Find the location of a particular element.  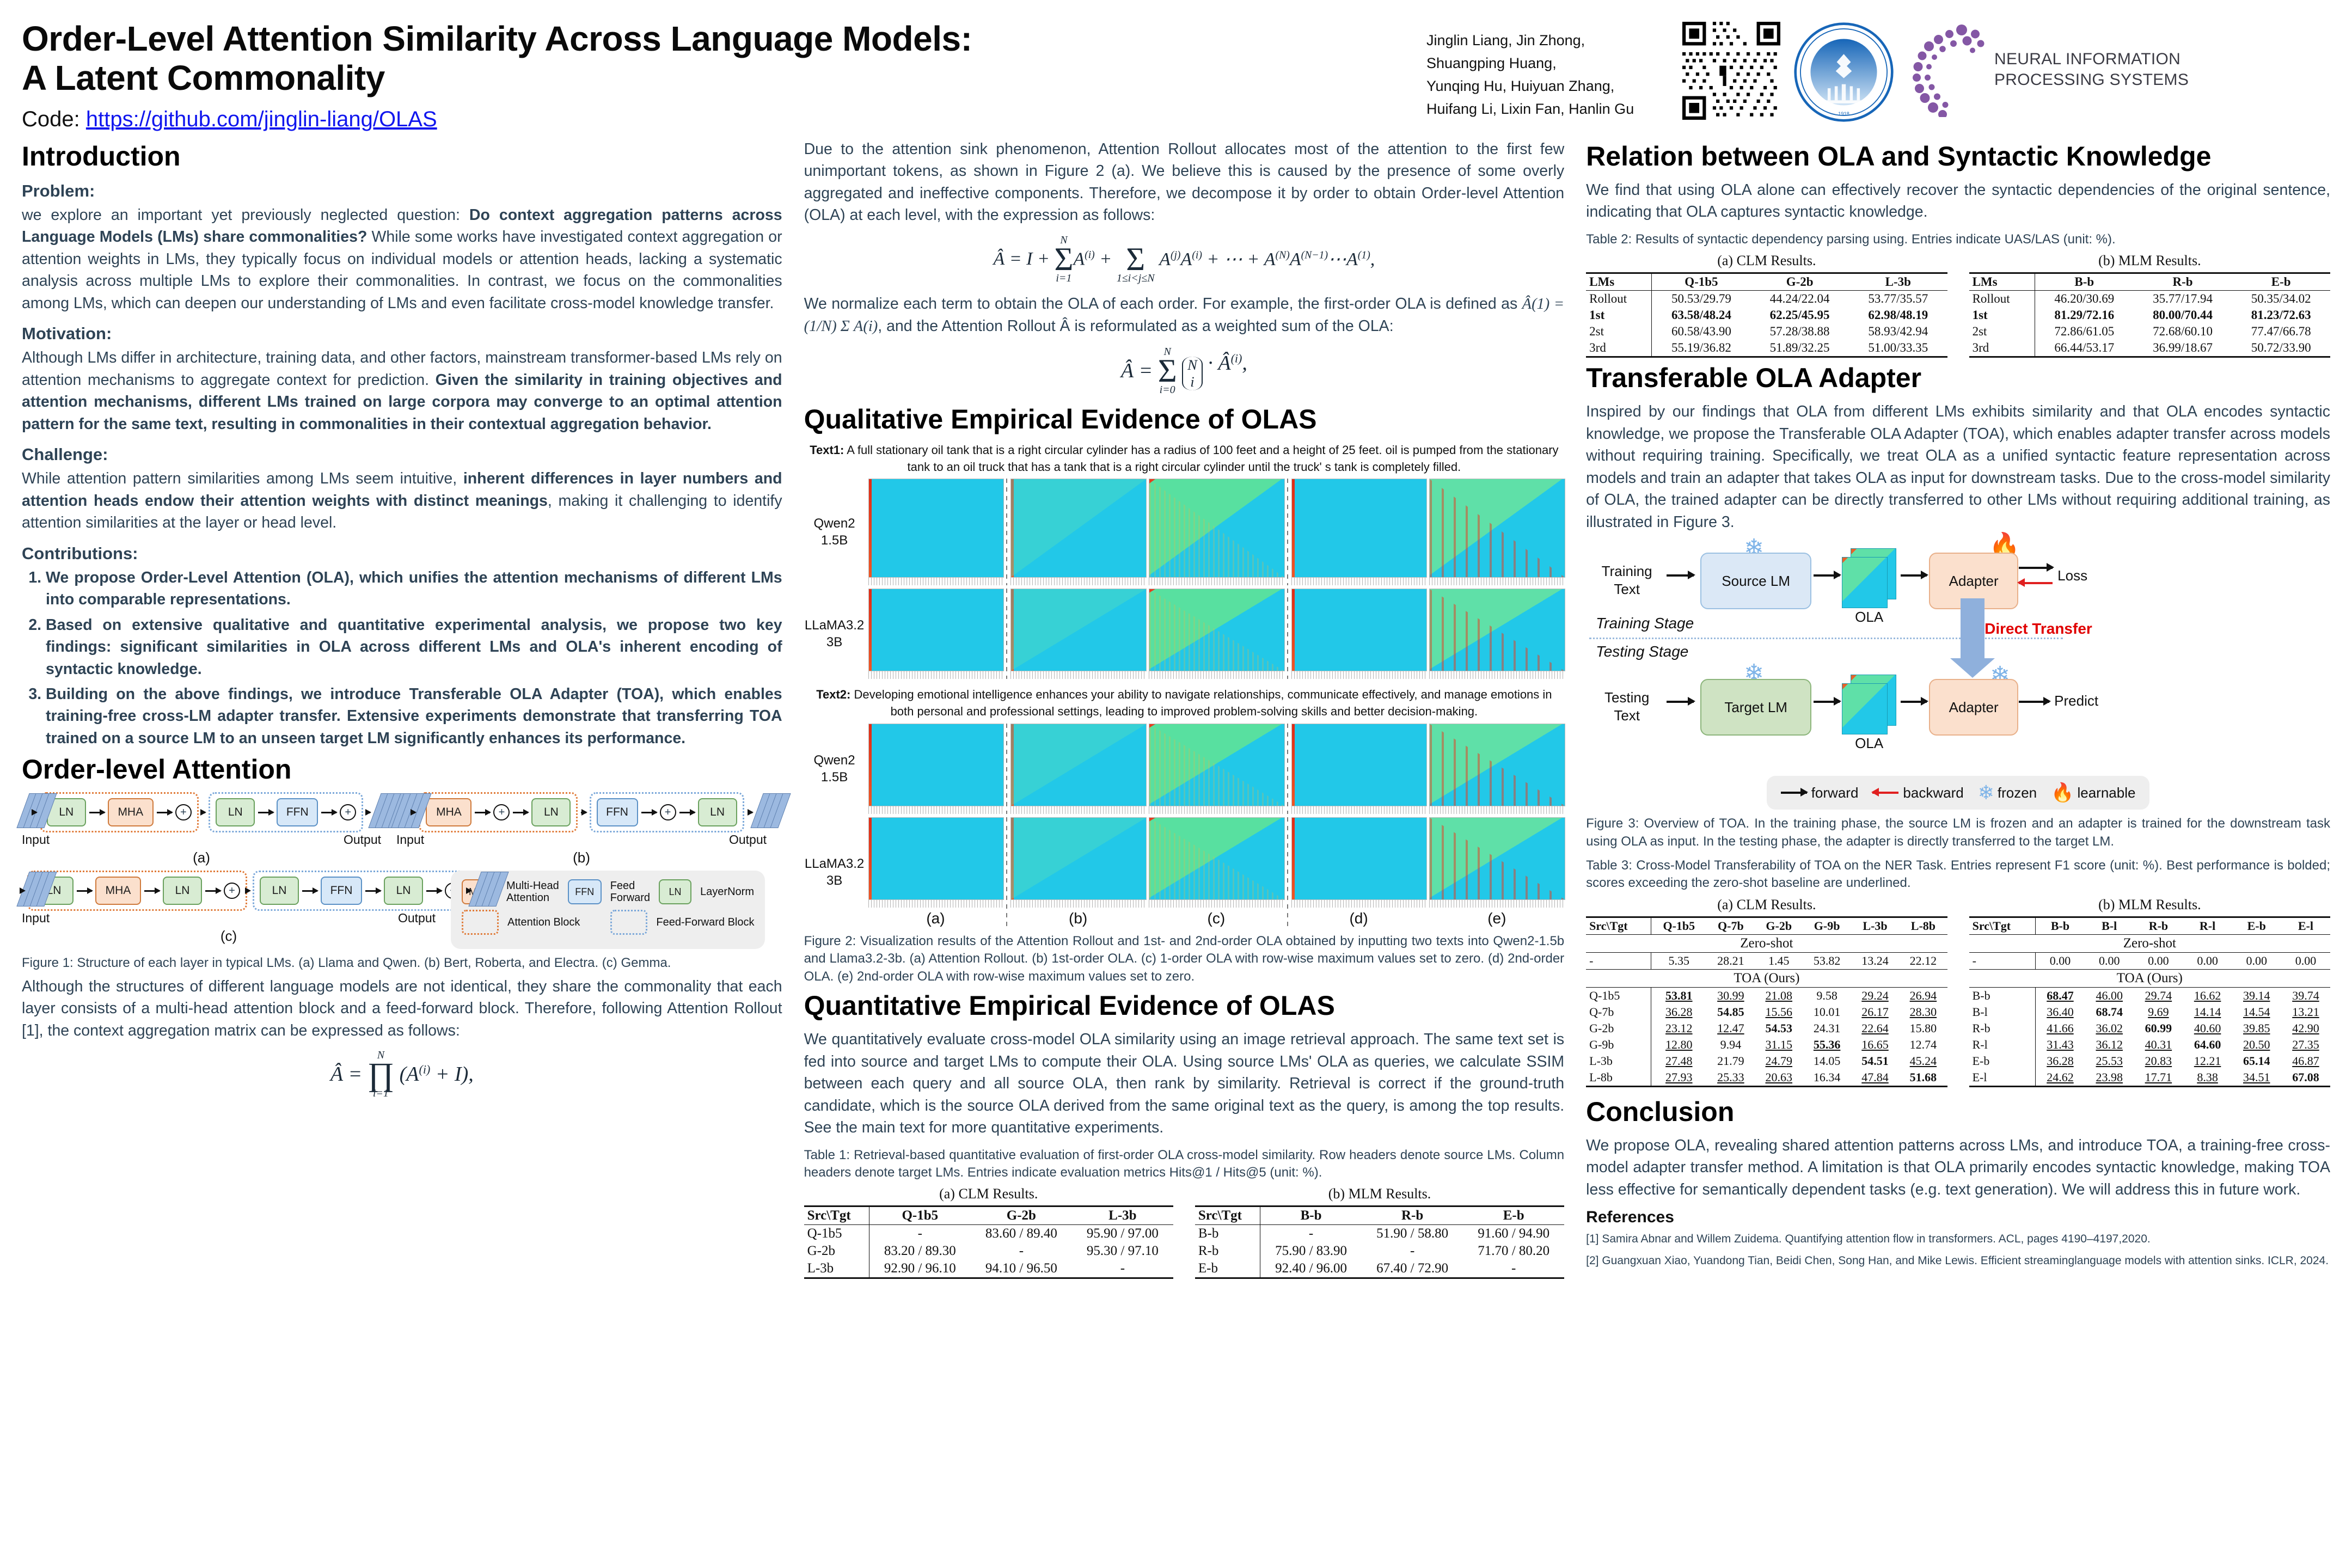

table-header-cell: B-l is located at coordinates (2109, 925).